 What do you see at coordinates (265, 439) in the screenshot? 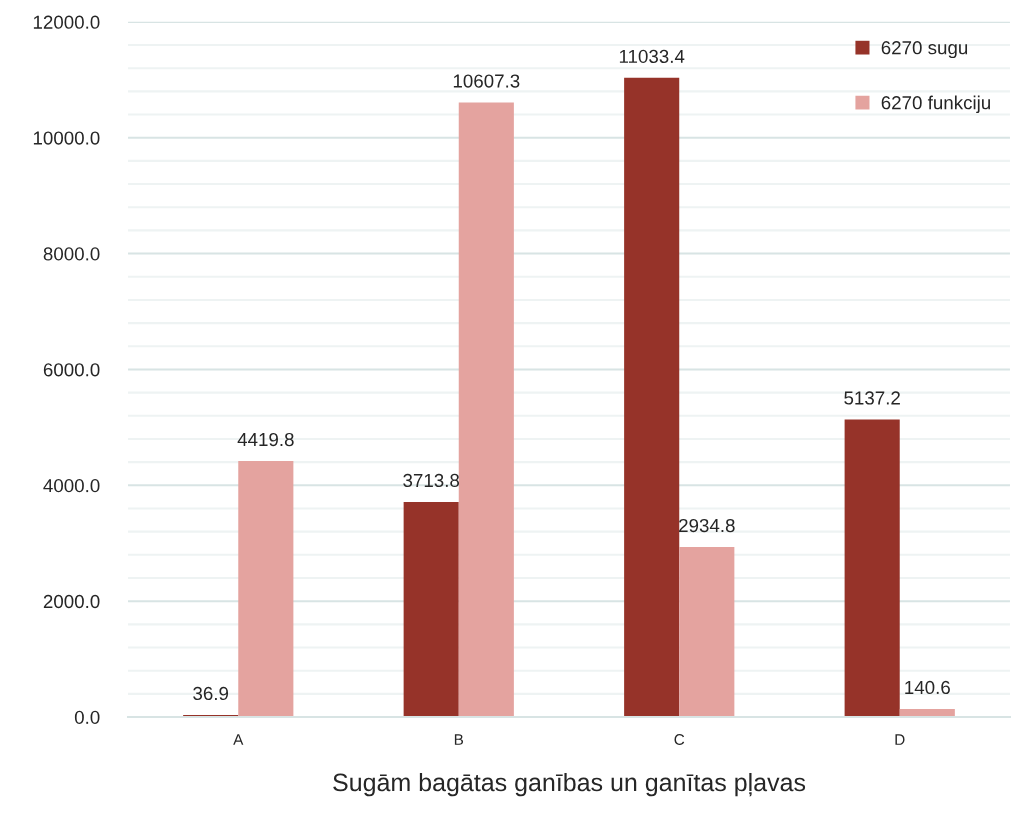
I see `data-label: 4419.8` at bounding box center [265, 439].